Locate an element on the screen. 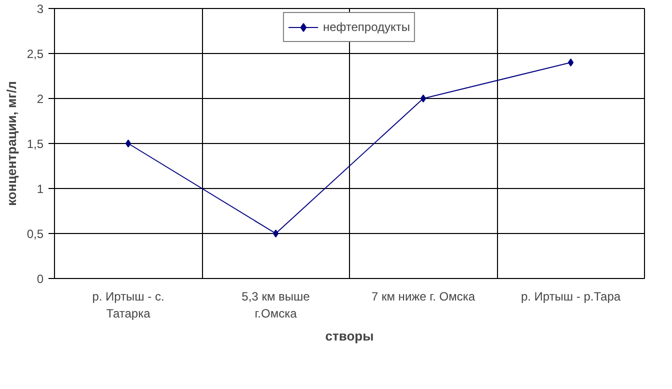 This screenshot has width=672, height=389. y-tick-label: 3 is located at coordinates (40, 9).